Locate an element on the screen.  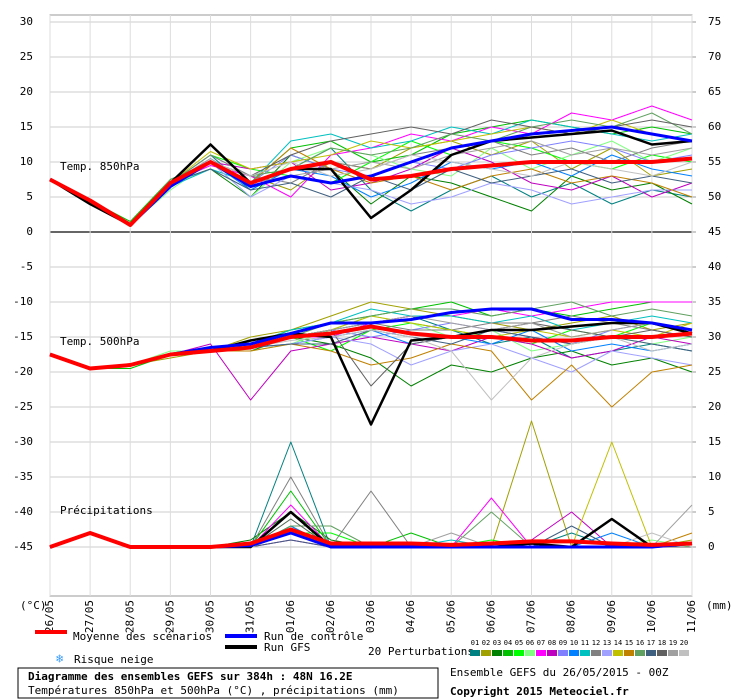
legend-label: 14 is located at coordinates (618, 643).